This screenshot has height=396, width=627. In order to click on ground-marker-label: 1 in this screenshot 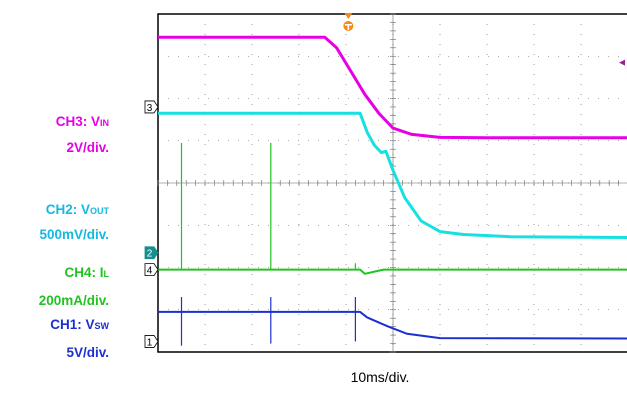, I will do `click(150, 342)`.